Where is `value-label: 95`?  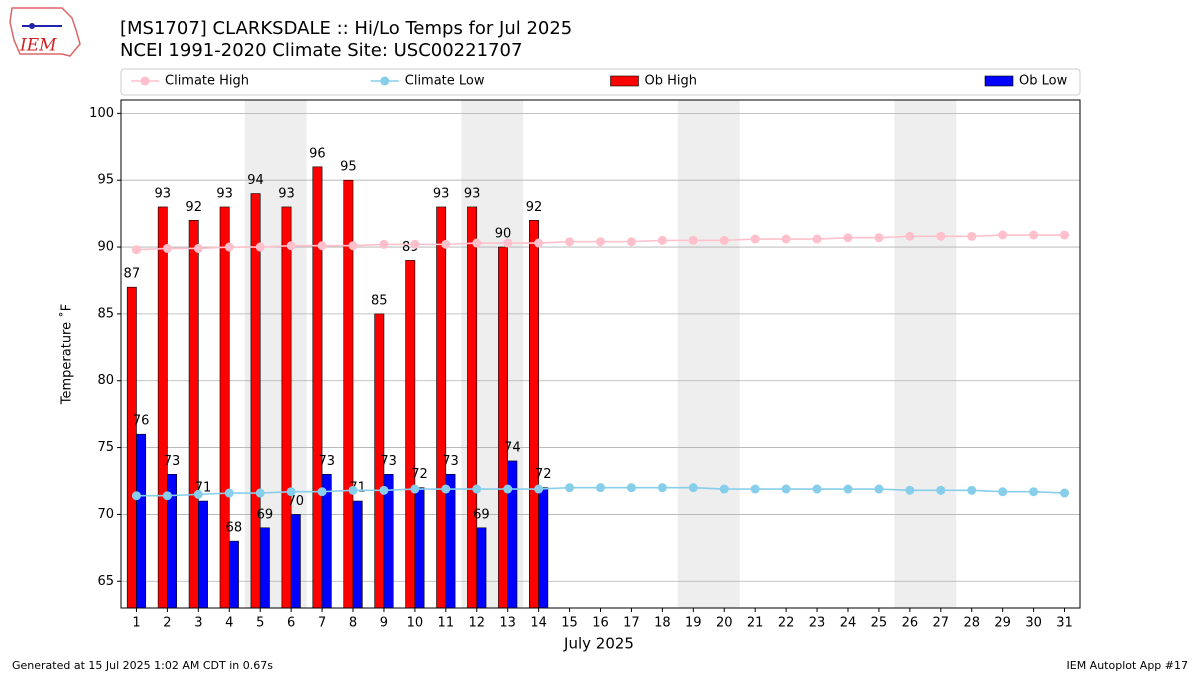
value-label: 95 is located at coordinates (348, 167).